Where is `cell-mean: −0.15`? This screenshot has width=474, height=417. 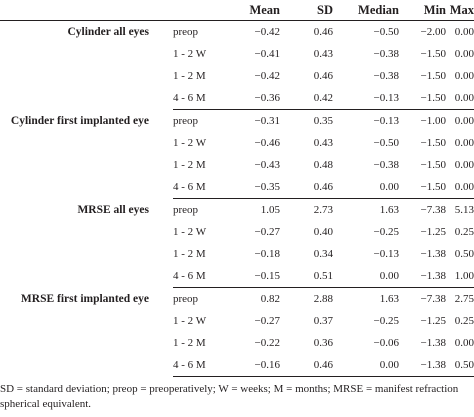
cell-mean: −0.15 is located at coordinates (260, 276).